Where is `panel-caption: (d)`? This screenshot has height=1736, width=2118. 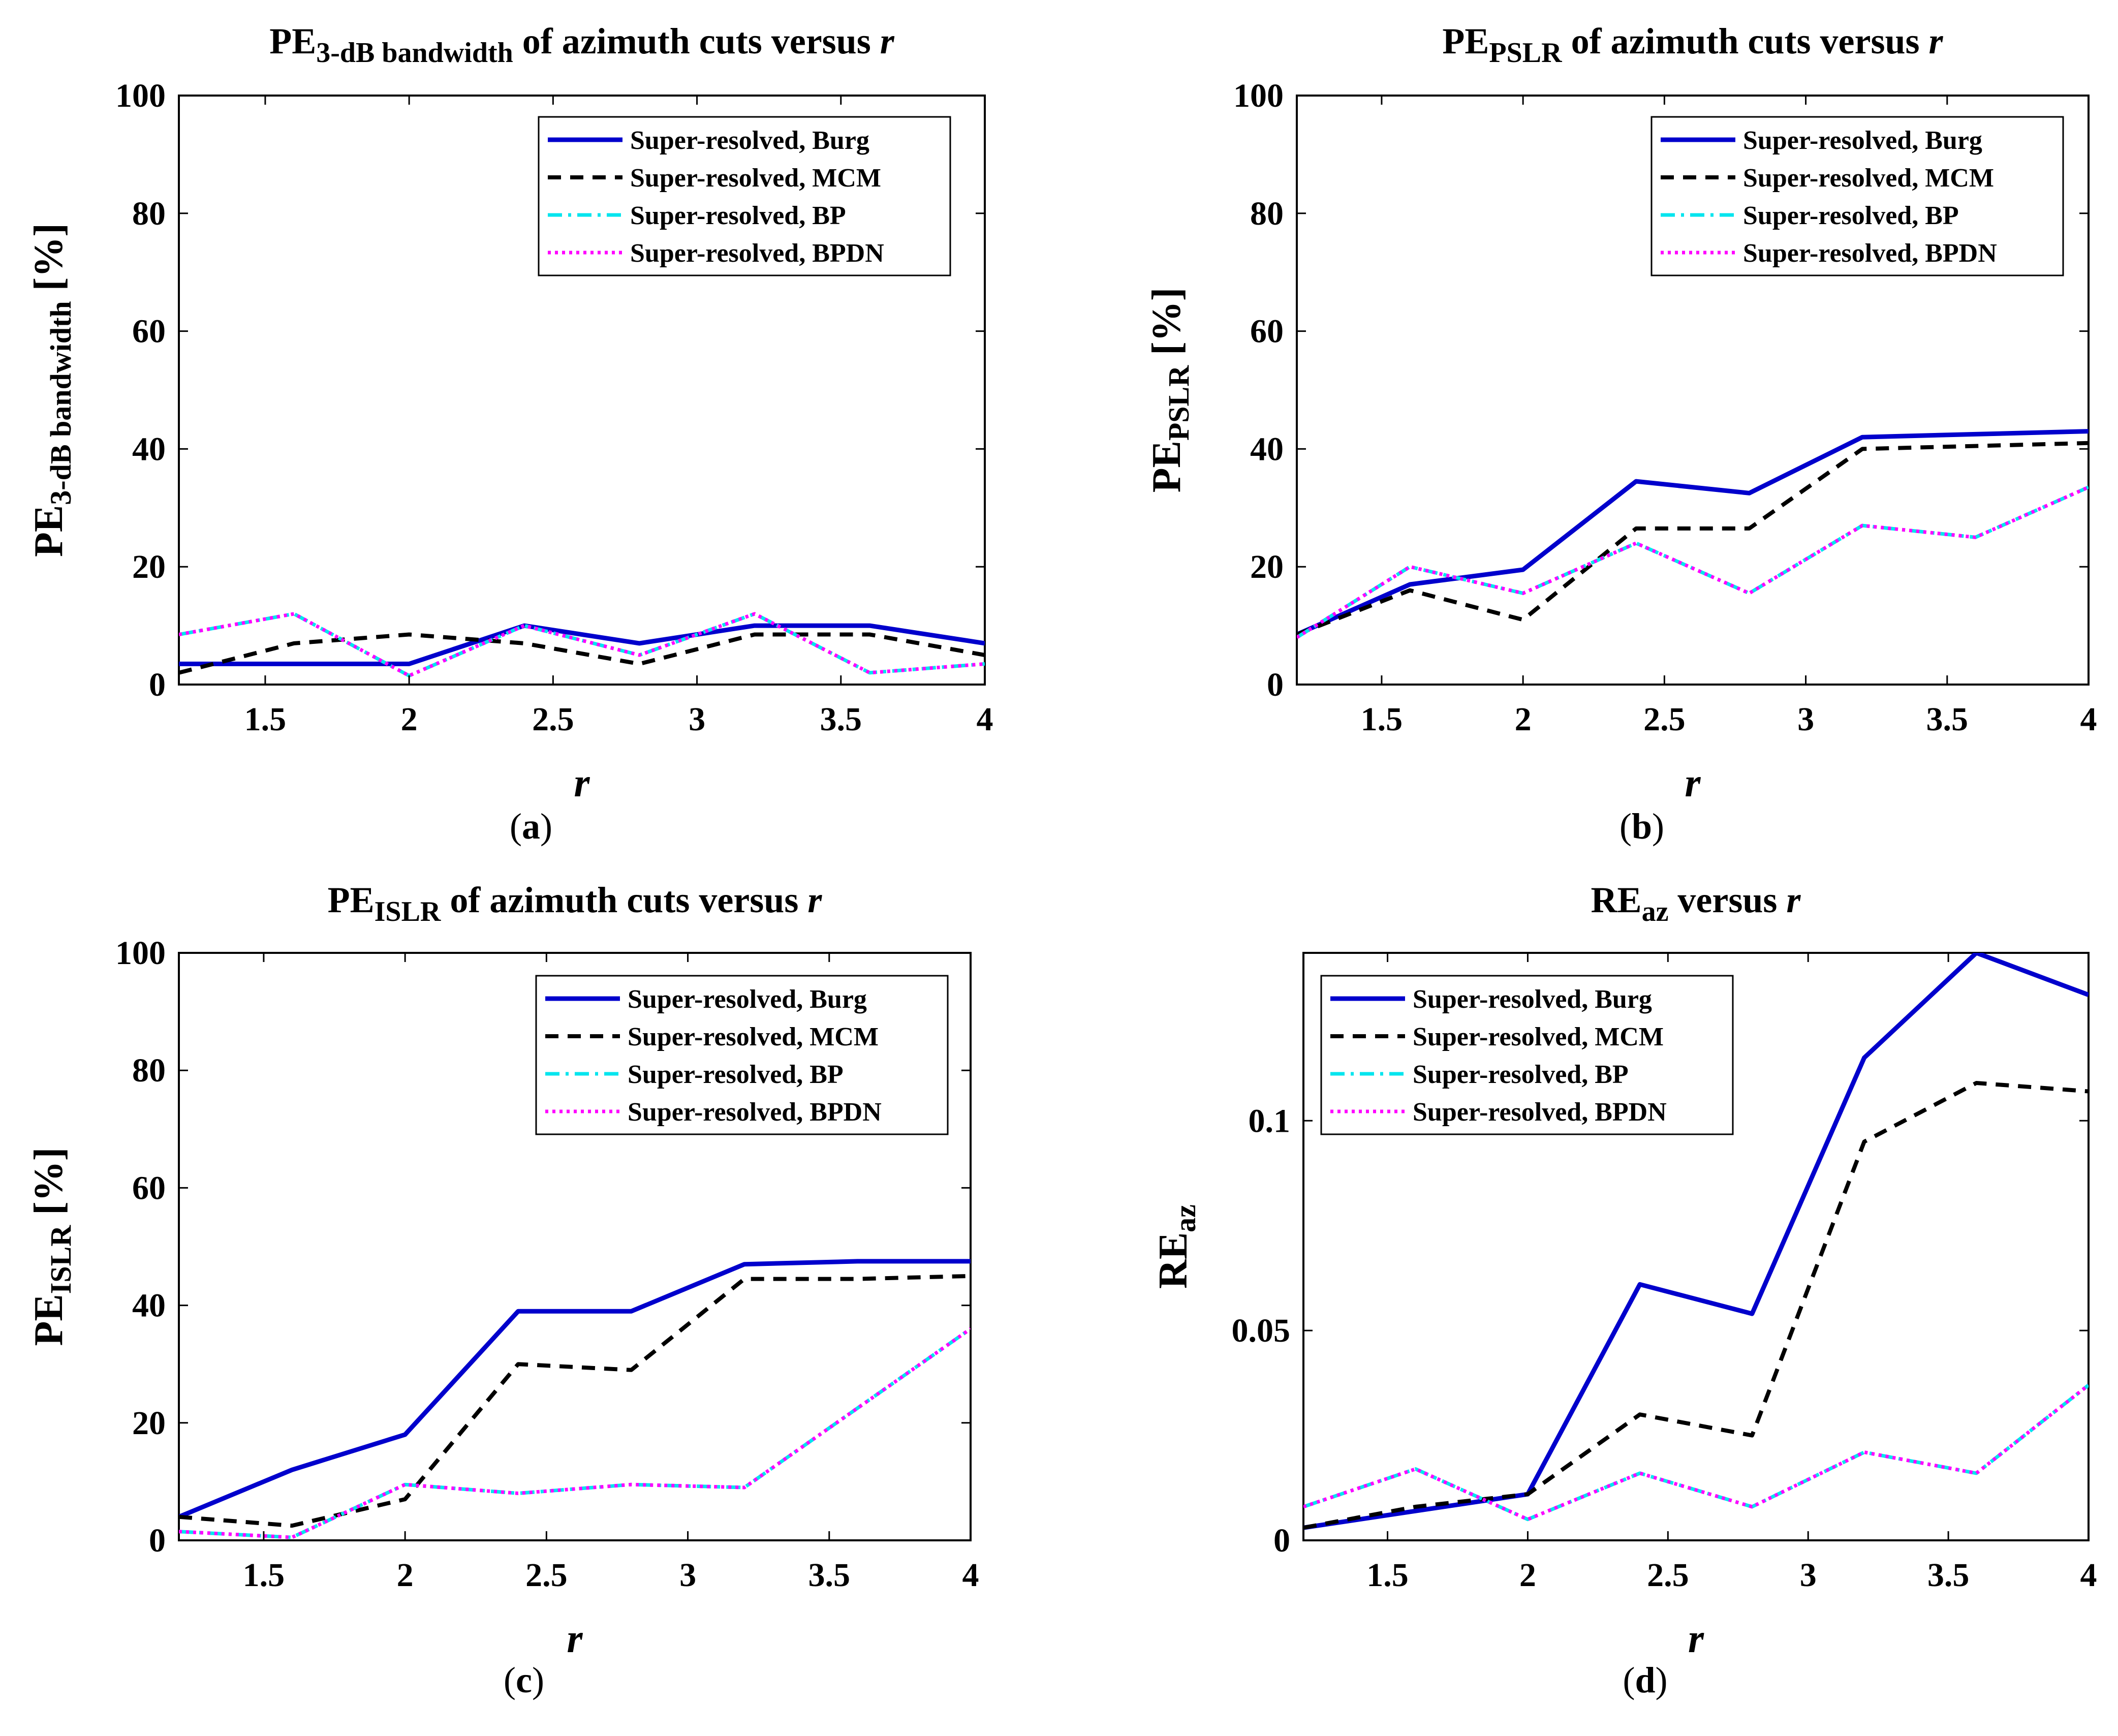 panel-caption: (d) is located at coordinates (1645, 1680).